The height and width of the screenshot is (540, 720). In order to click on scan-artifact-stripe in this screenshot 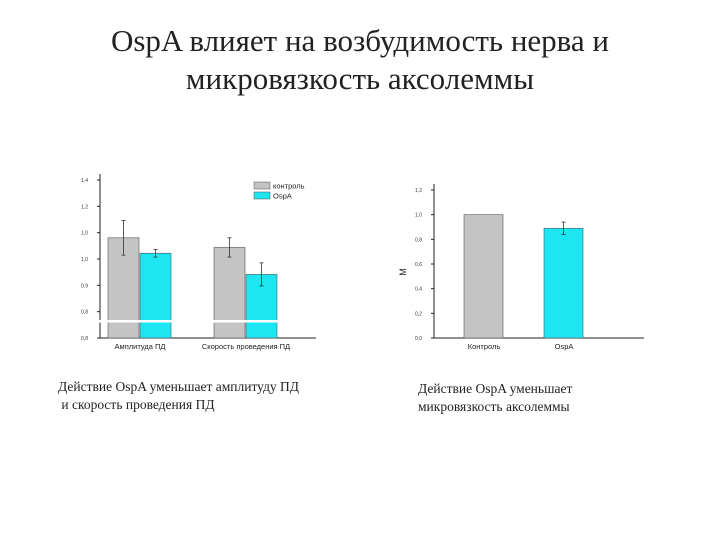, I will do `click(184, 321)`.